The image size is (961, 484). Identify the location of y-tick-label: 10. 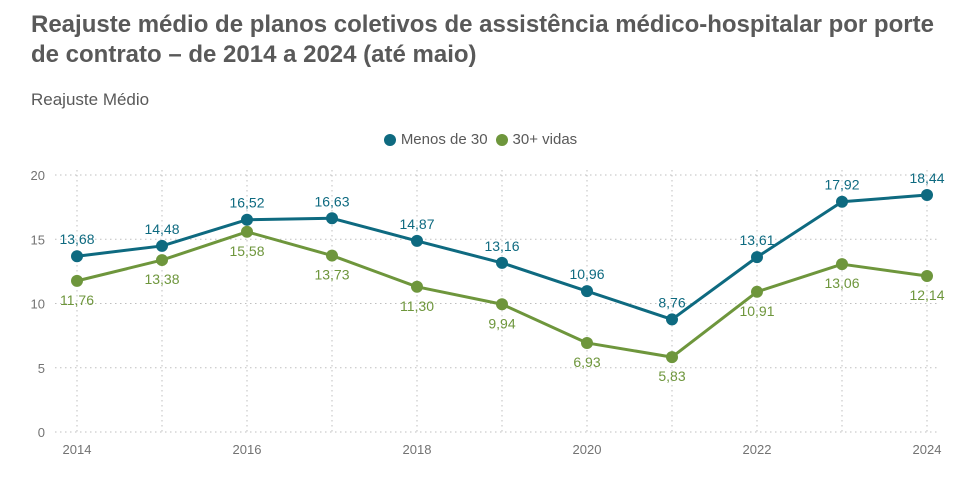
(38, 304).